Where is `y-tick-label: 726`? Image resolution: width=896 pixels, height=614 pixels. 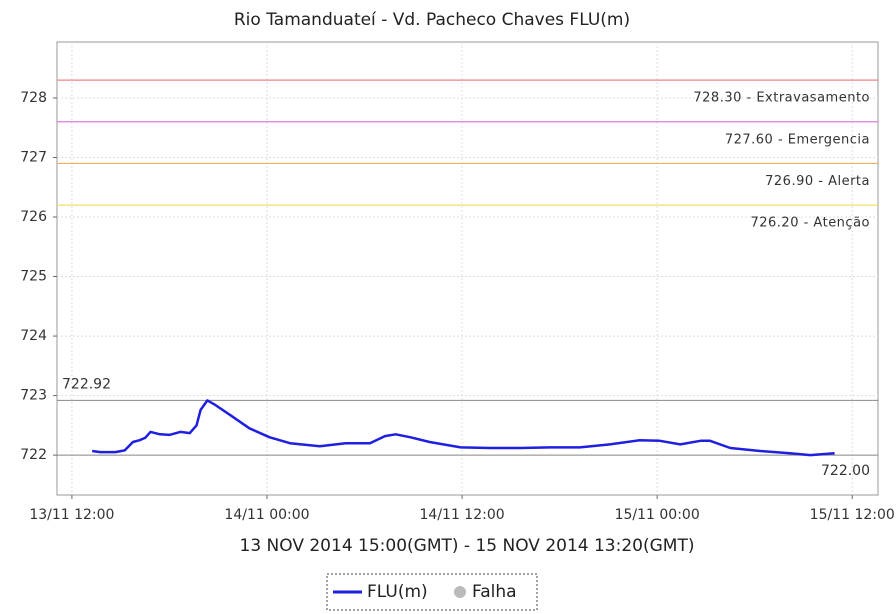
y-tick-label: 726 is located at coordinates (33, 217).